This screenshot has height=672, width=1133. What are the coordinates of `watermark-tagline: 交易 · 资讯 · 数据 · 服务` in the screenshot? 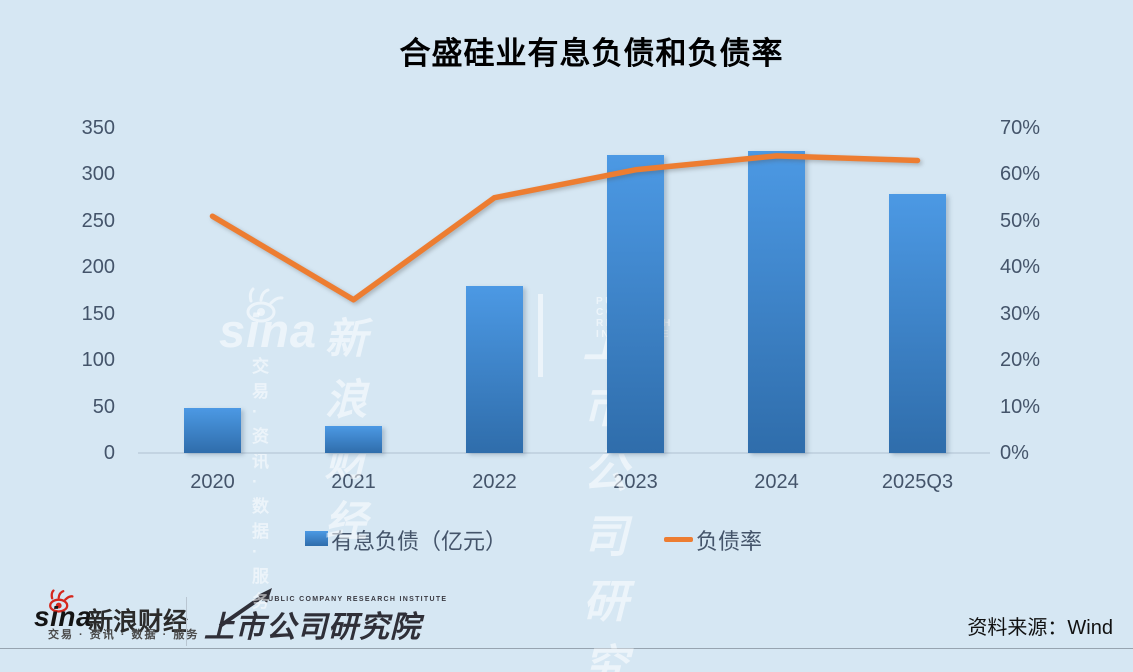 It's located at (264, 484).